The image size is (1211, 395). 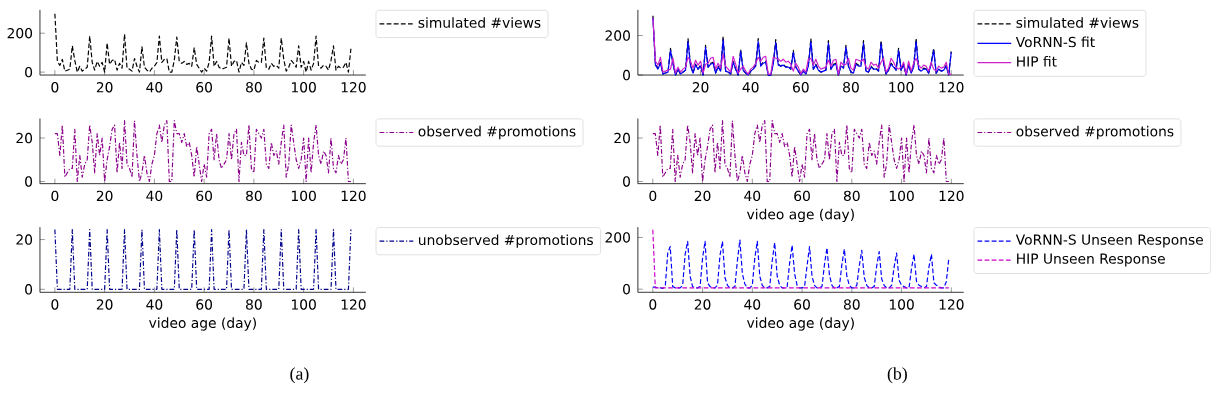 What do you see at coordinates (897, 375) in the screenshot?
I see `text: (b)` at bounding box center [897, 375].